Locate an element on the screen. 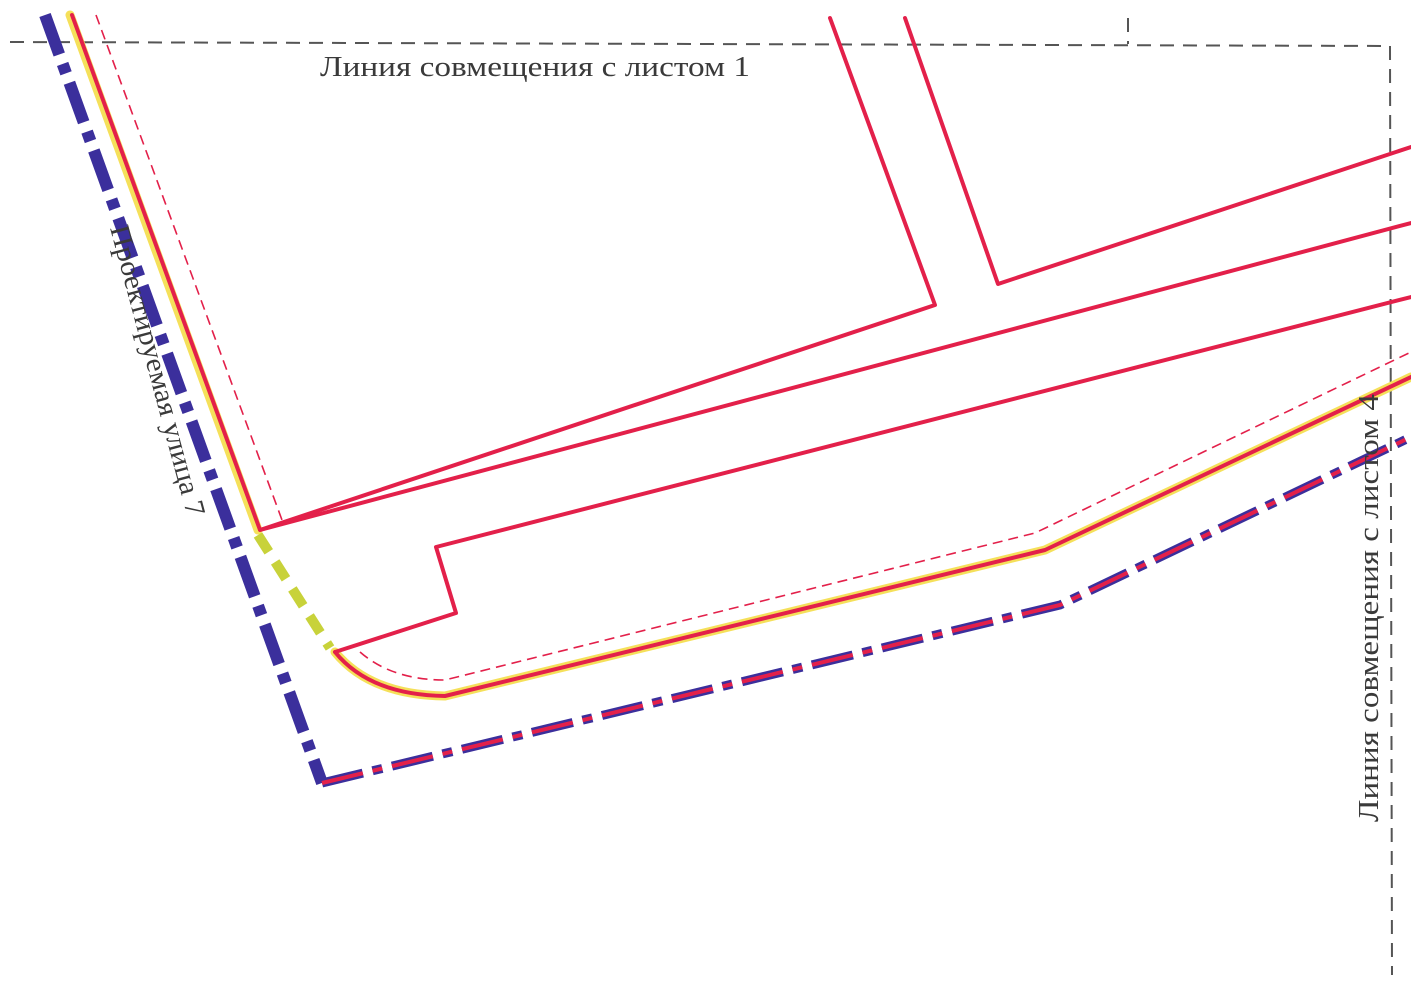 This screenshot has height=981, width=1411. label-sheet-4: Линия совмещения с листом 4 is located at coordinates (1369, 608).